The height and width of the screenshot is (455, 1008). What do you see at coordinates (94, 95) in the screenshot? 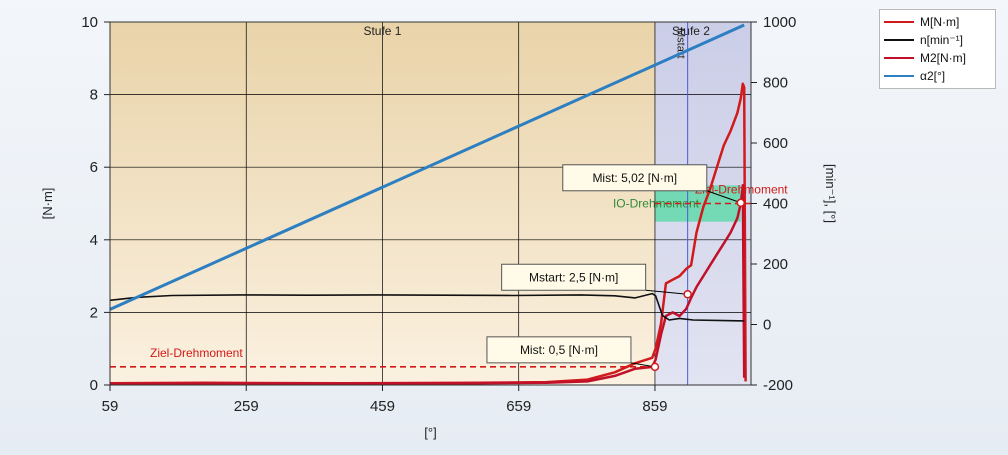
I see `y-left-tick-label: 8` at bounding box center [94, 95].